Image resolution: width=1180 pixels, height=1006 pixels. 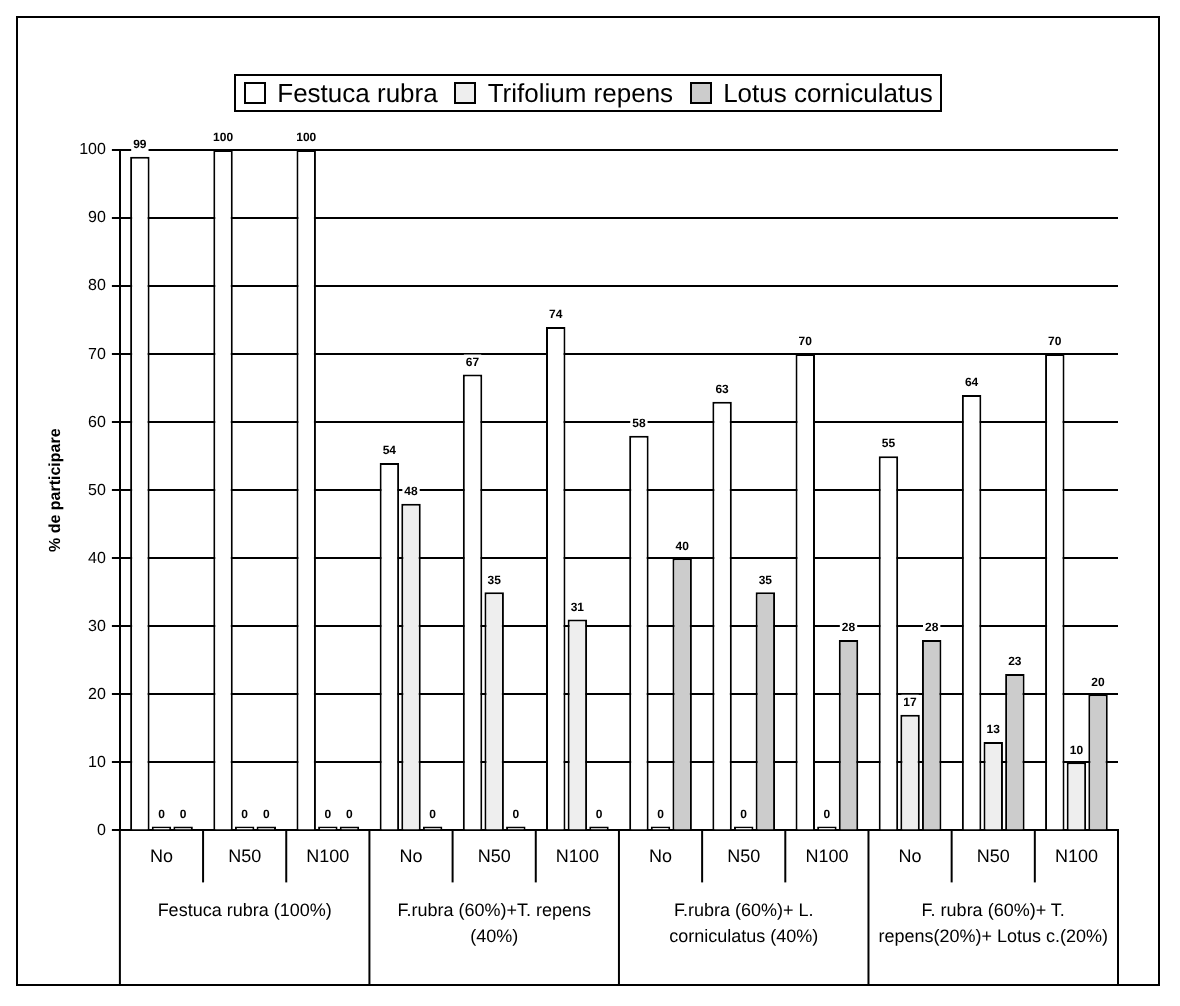 What do you see at coordinates (97, 693) in the screenshot?
I see `y-tick-label: 20` at bounding box center [97, 693].